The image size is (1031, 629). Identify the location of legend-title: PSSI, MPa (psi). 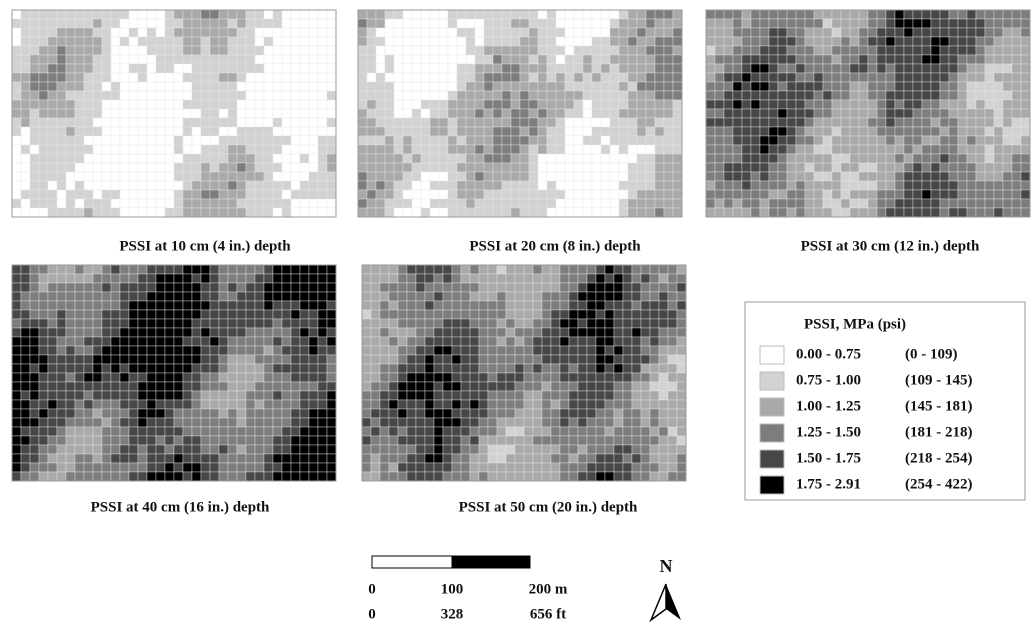
(855, 324).